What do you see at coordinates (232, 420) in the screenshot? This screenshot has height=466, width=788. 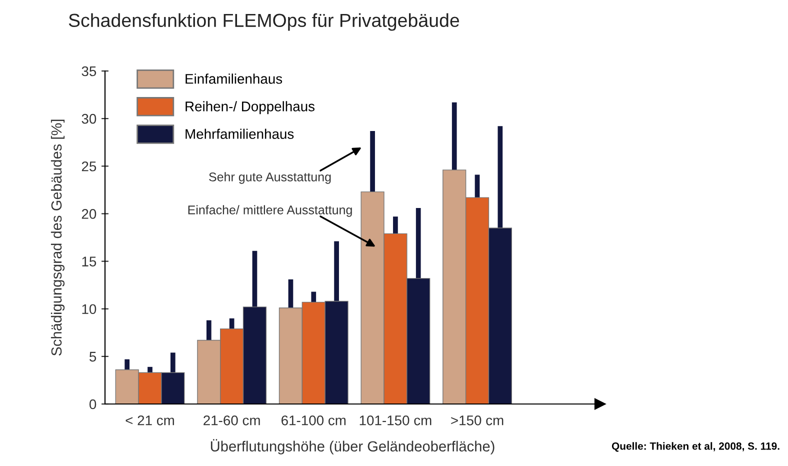 I see `x-tick-label: 21-60 cm` at bounding box center [232, 420].